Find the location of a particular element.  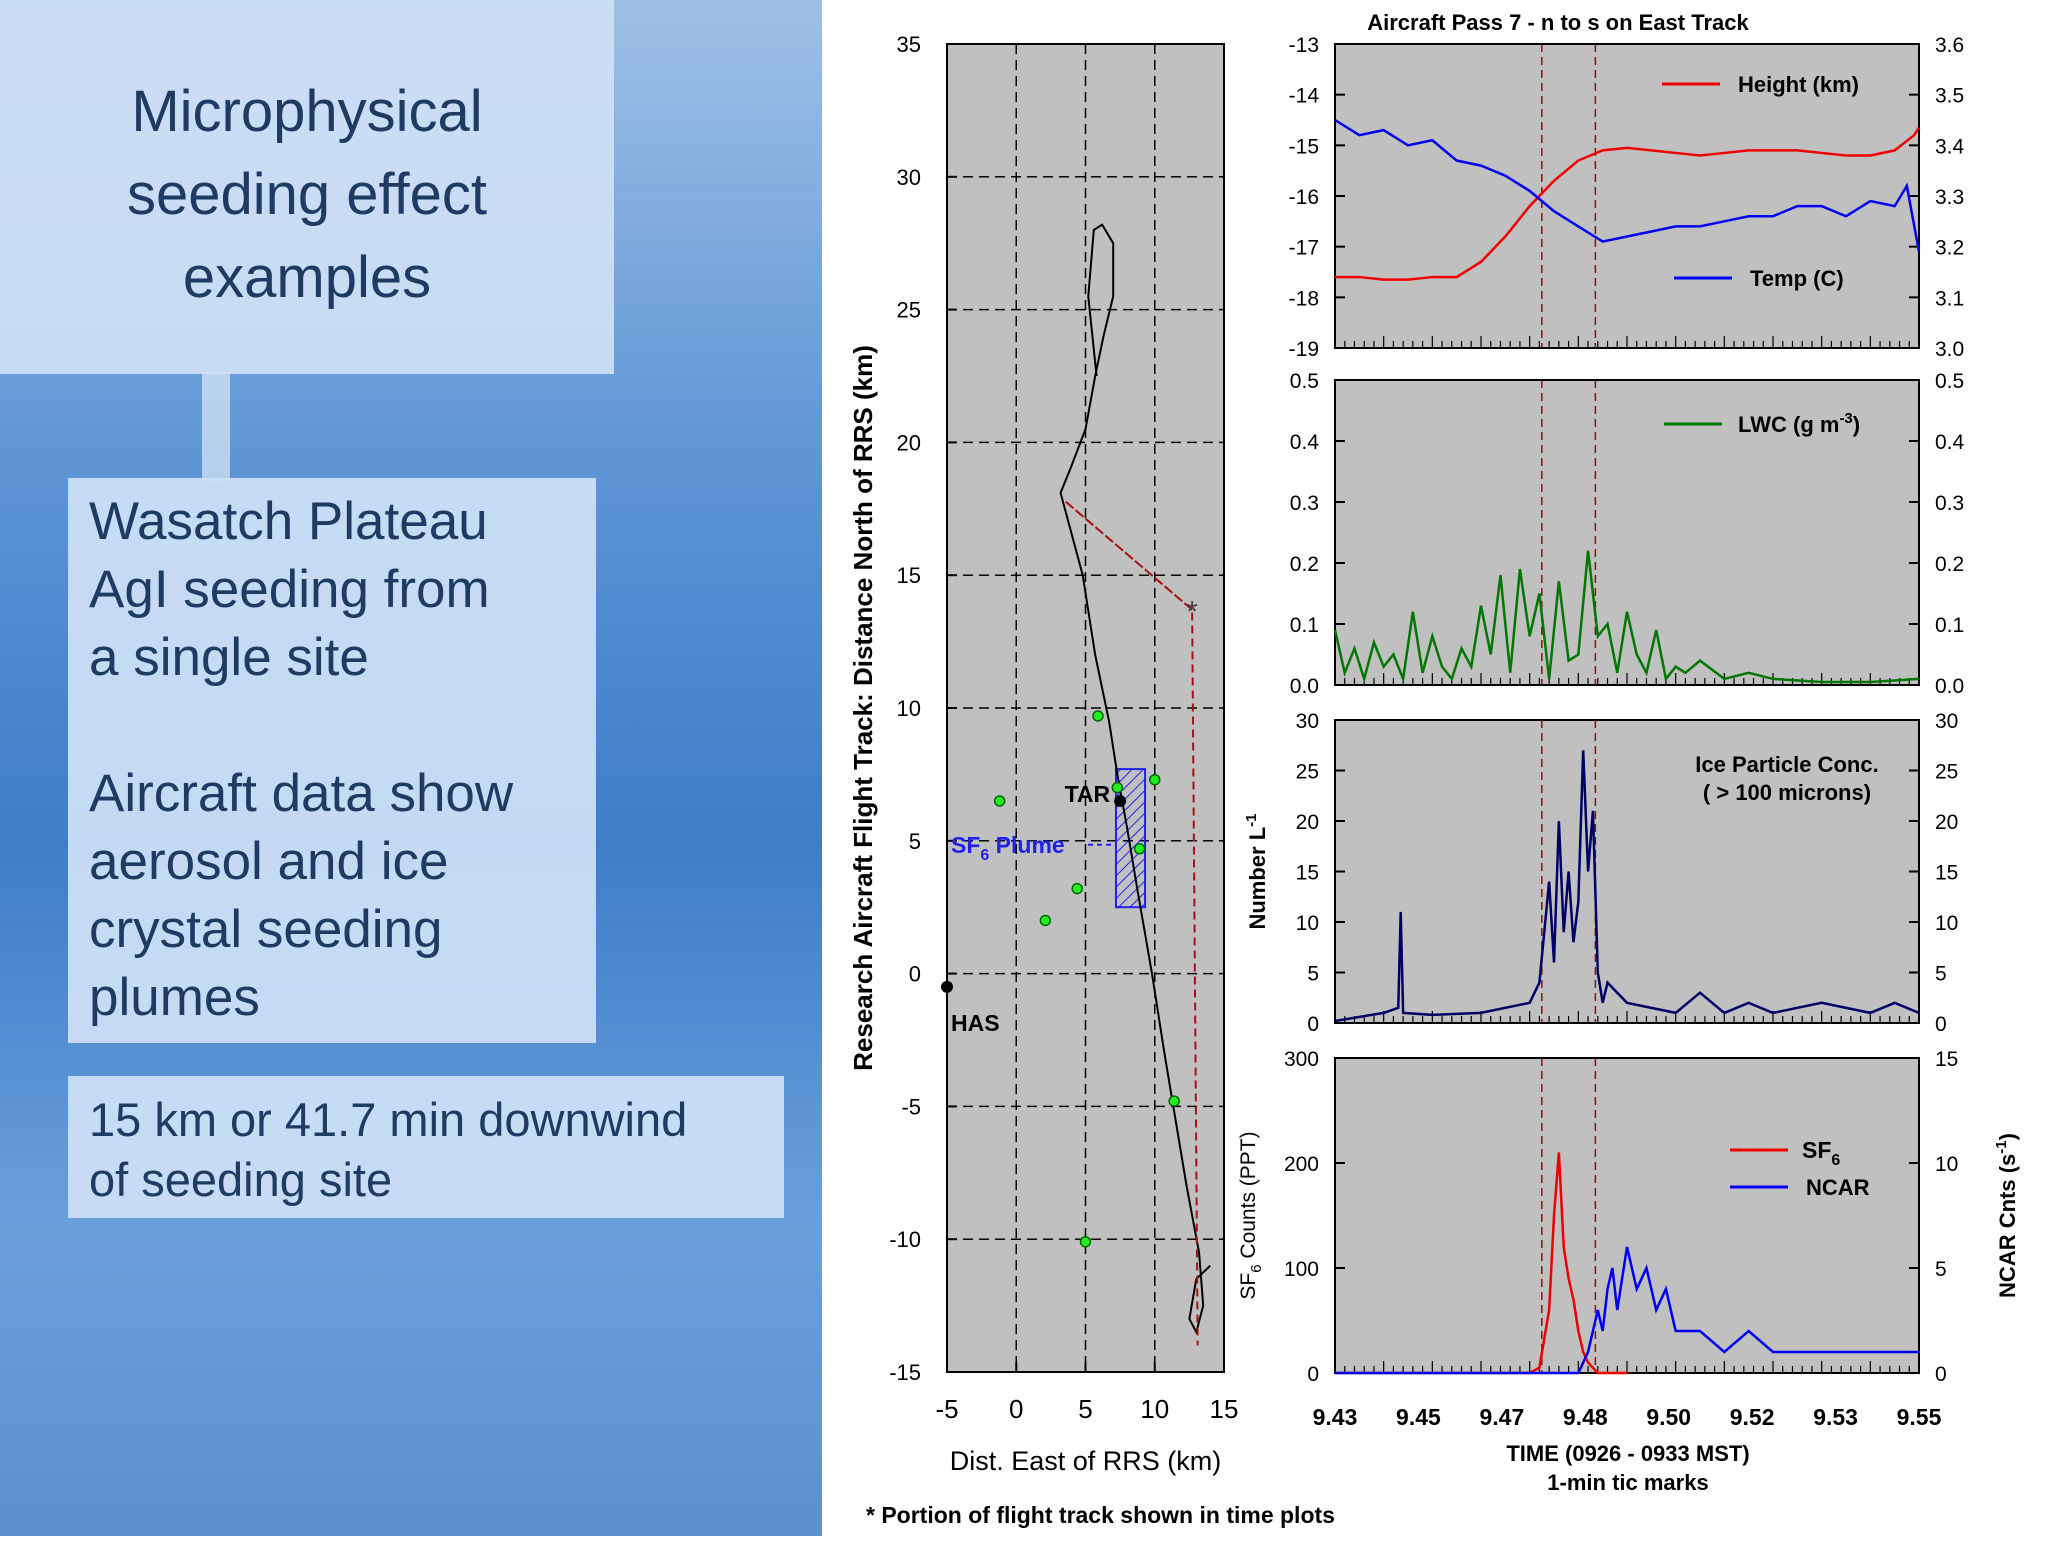

ice-axis-label: 25 is located at coordinates (1307, 772).